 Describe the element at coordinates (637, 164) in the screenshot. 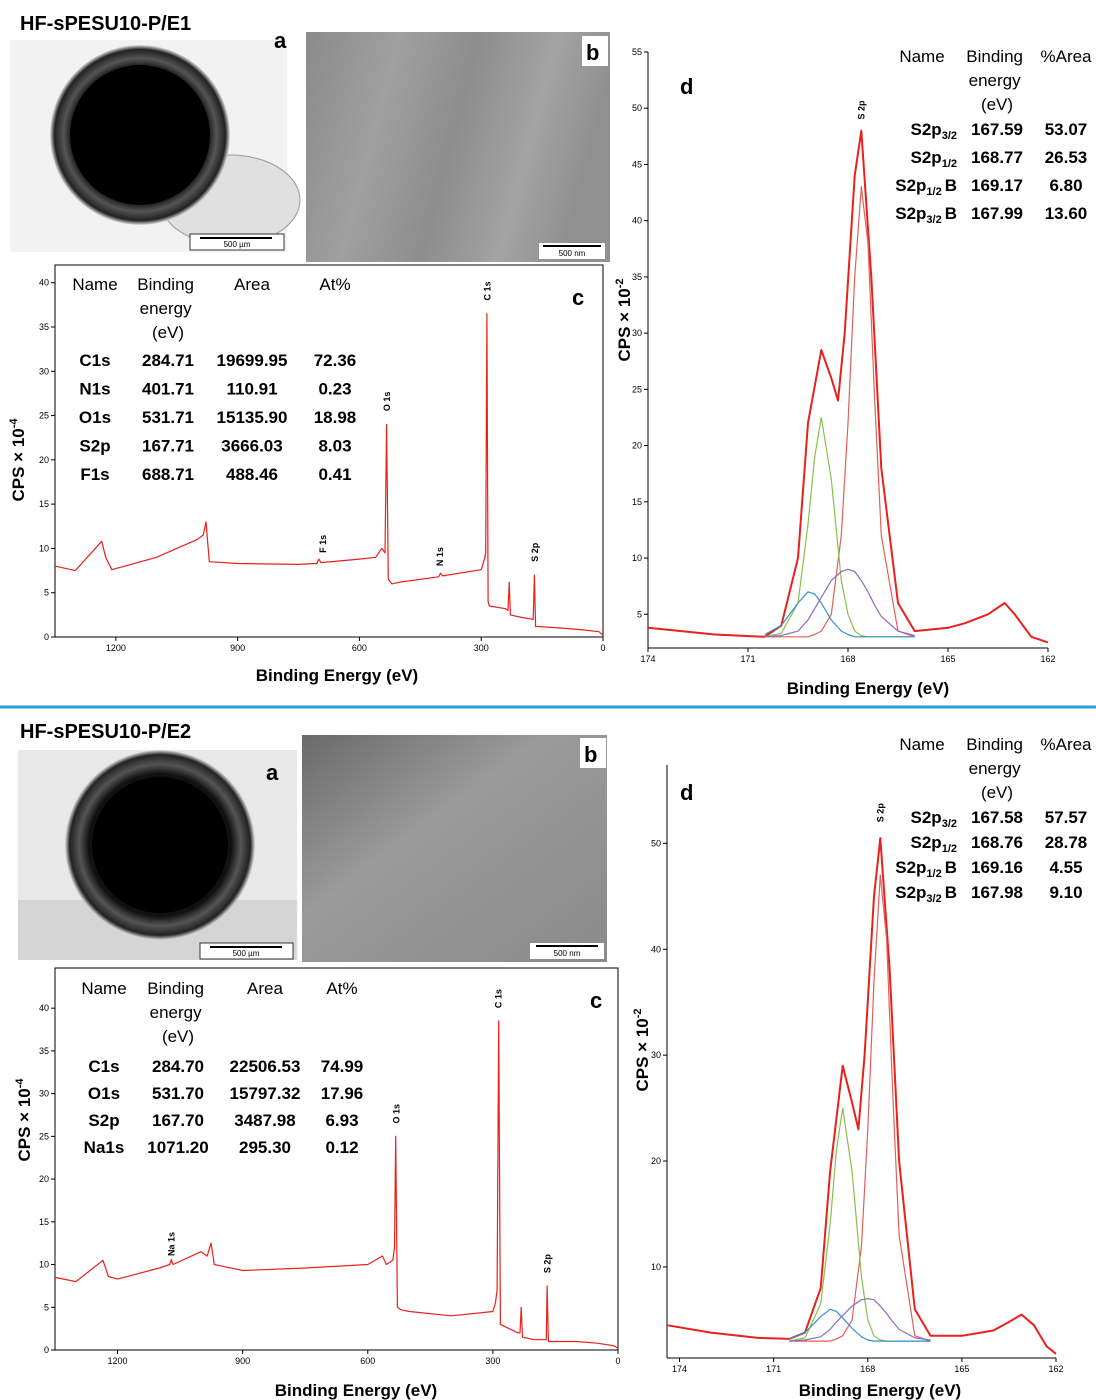

I see `y-tick-label: 45` at that location.